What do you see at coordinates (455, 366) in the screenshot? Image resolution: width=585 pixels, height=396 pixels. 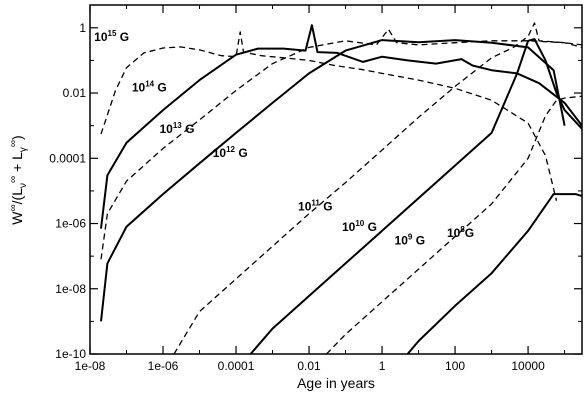 I see `x-tick-label: 100` at bounding box center [455, 366].